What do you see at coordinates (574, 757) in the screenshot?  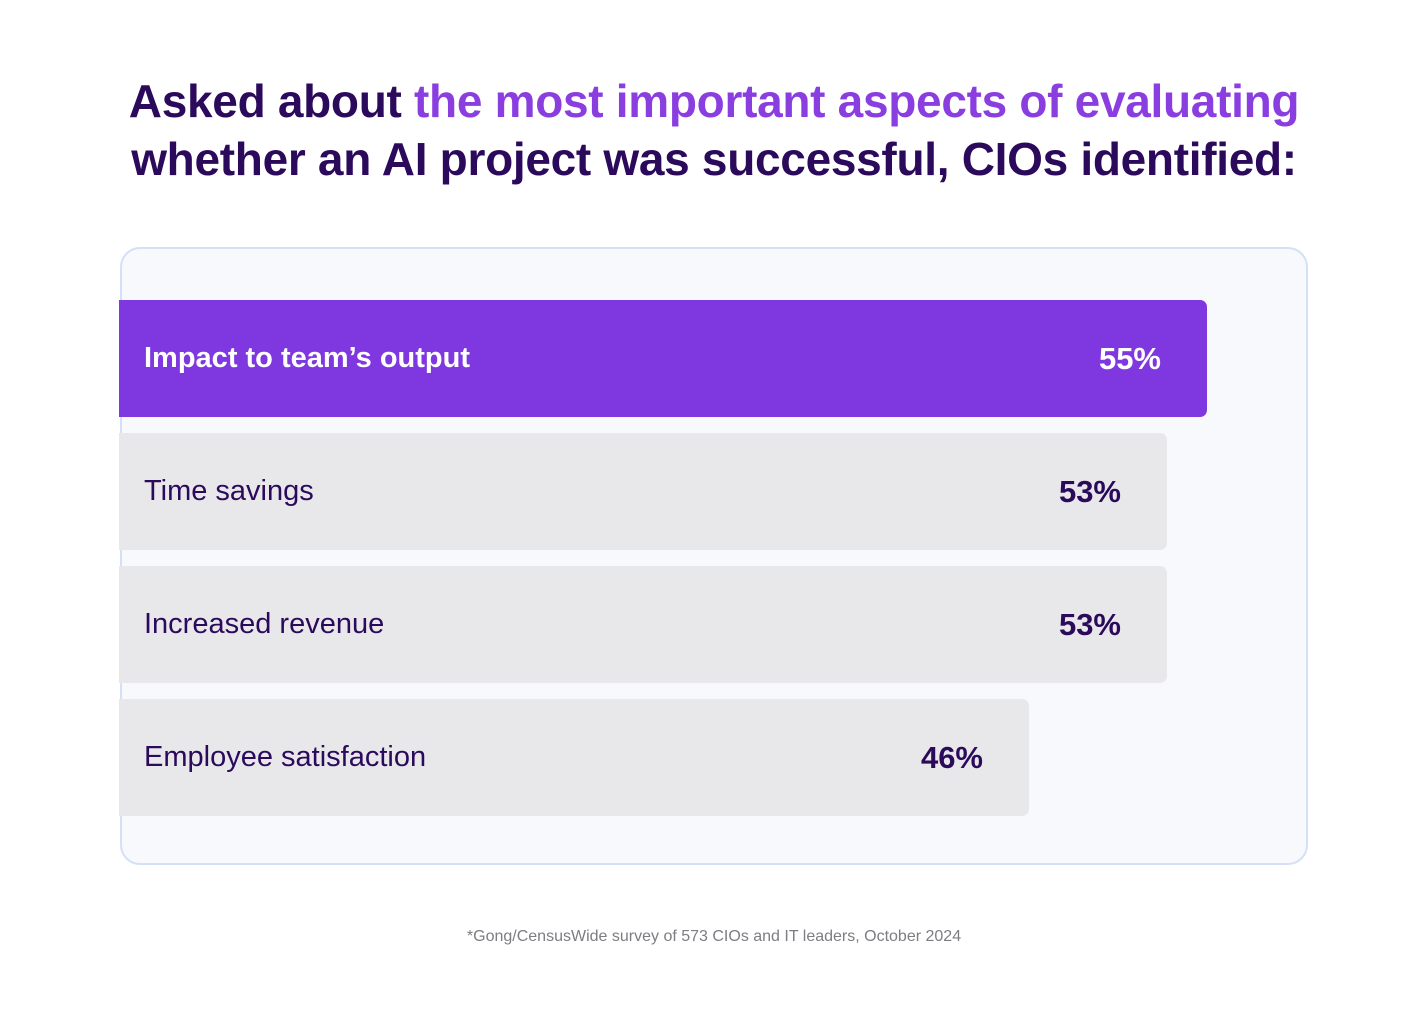 I see `bar-4: Employee satisfaction 46%` at bounding box center [574, 757].